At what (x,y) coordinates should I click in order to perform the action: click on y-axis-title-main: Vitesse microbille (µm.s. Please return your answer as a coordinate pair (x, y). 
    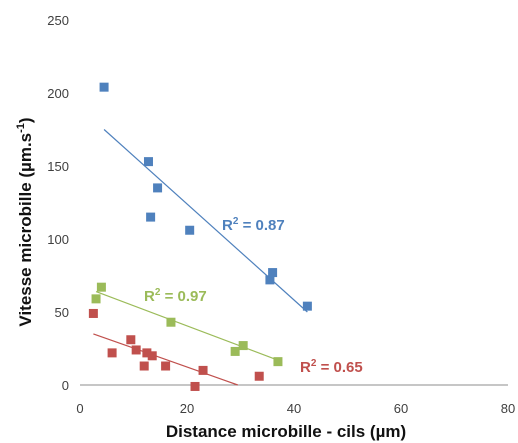
    Looking at the image, I should click on (25, 230).